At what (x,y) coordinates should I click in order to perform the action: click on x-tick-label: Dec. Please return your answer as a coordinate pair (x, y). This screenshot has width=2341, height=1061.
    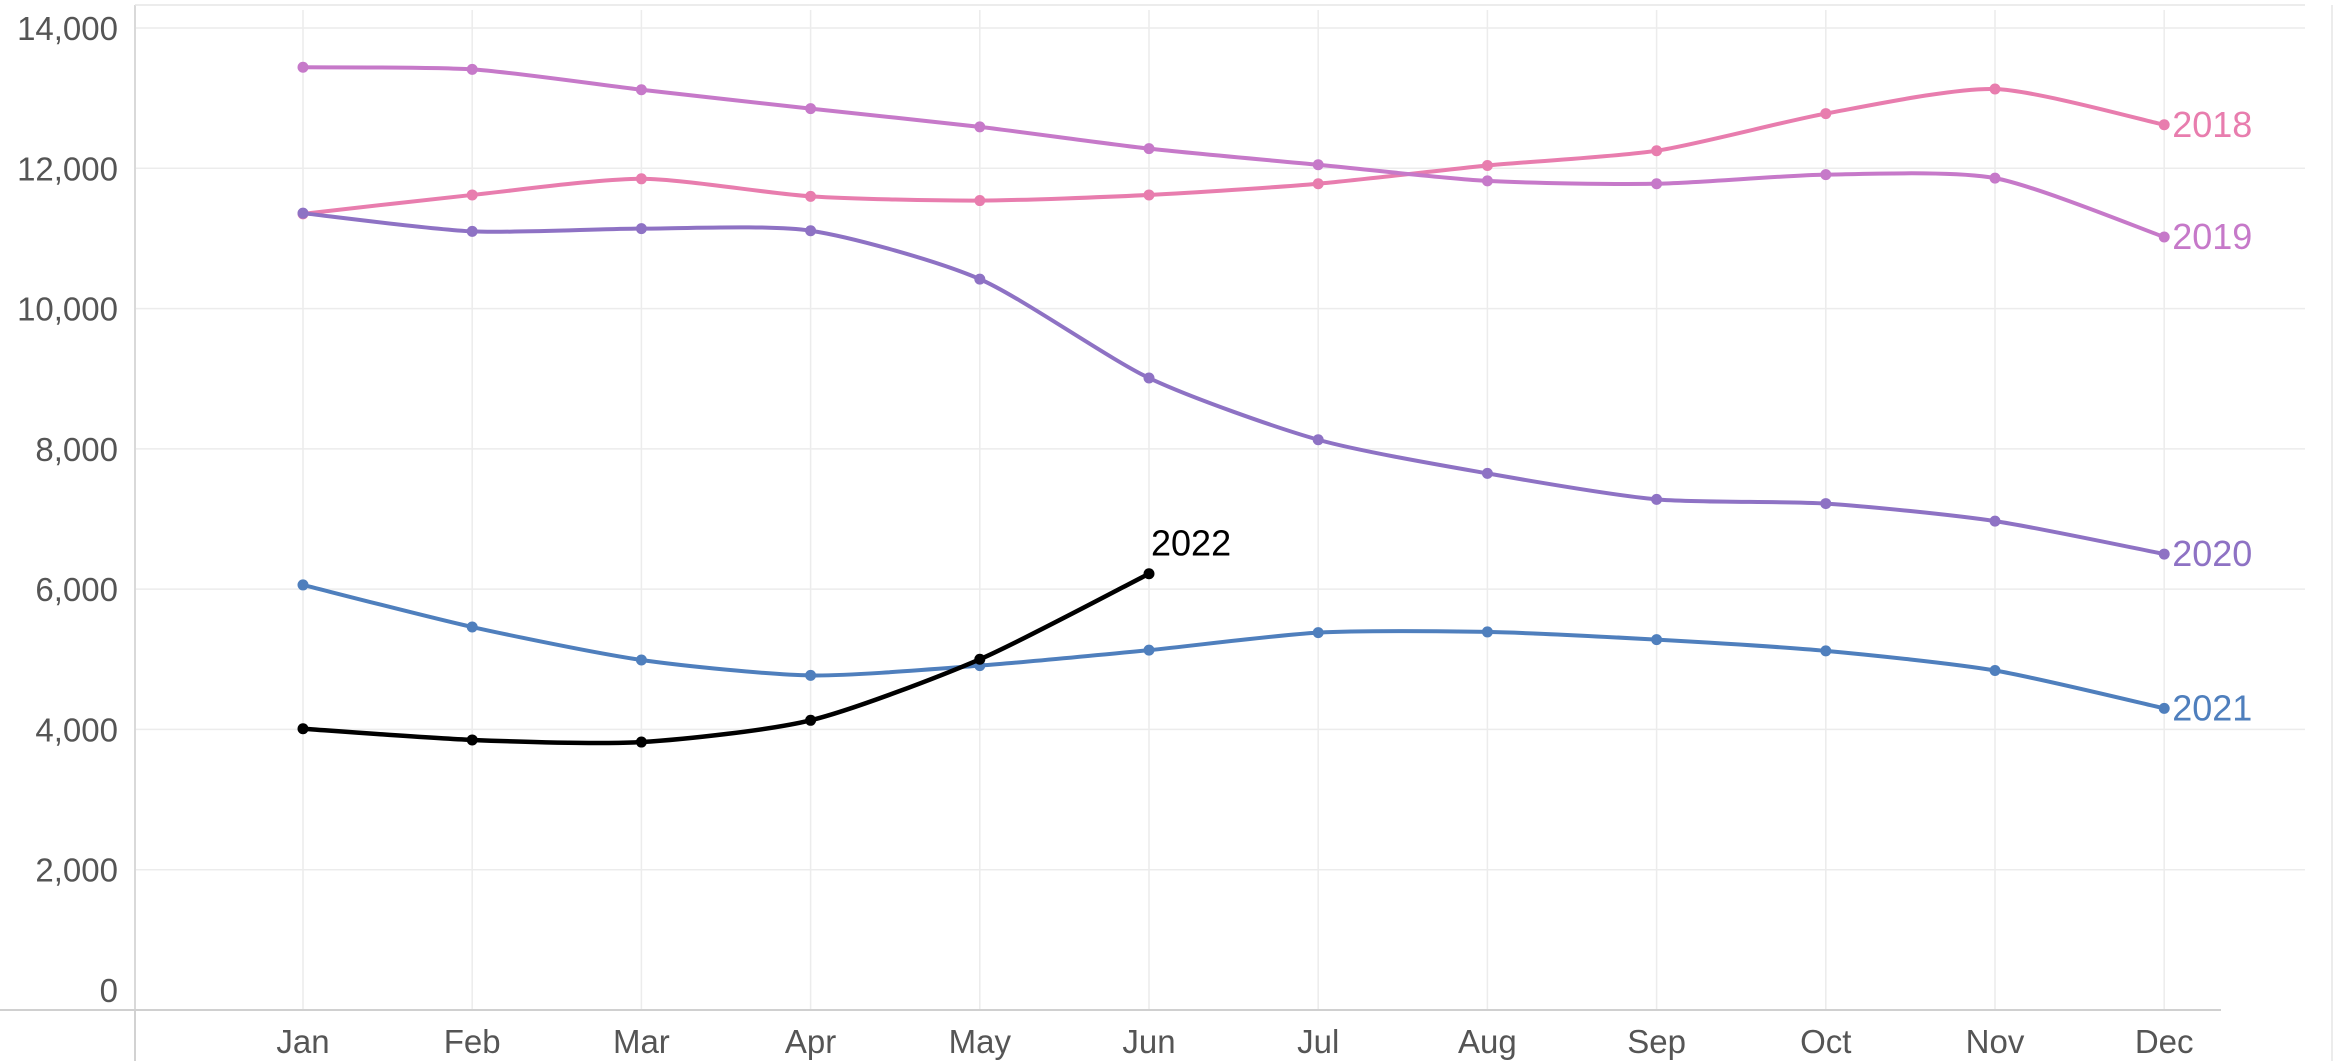
    Looking at the image, I should click on (2164, 1041).